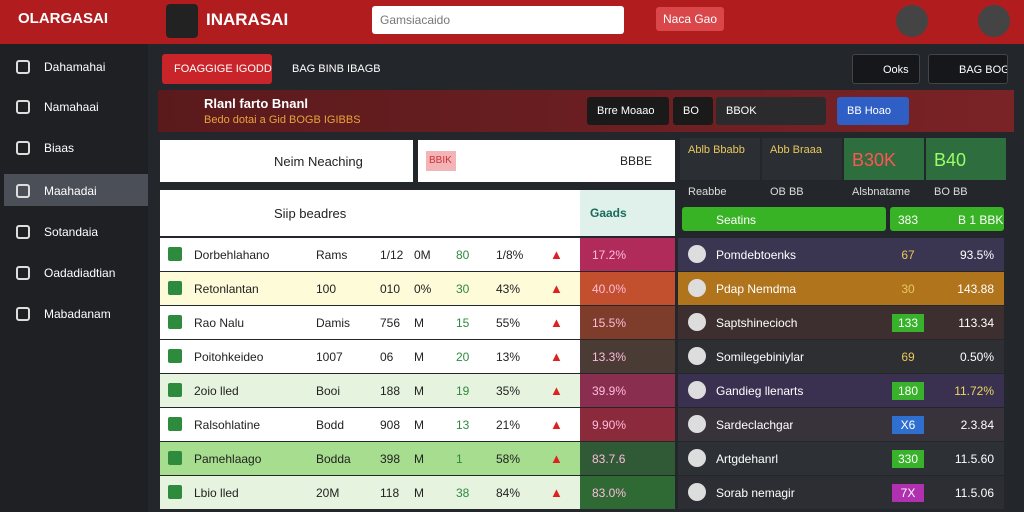  Describe the element at coordinates (693, 111) in the screenshot. I see `banner-button: BO` at that location.